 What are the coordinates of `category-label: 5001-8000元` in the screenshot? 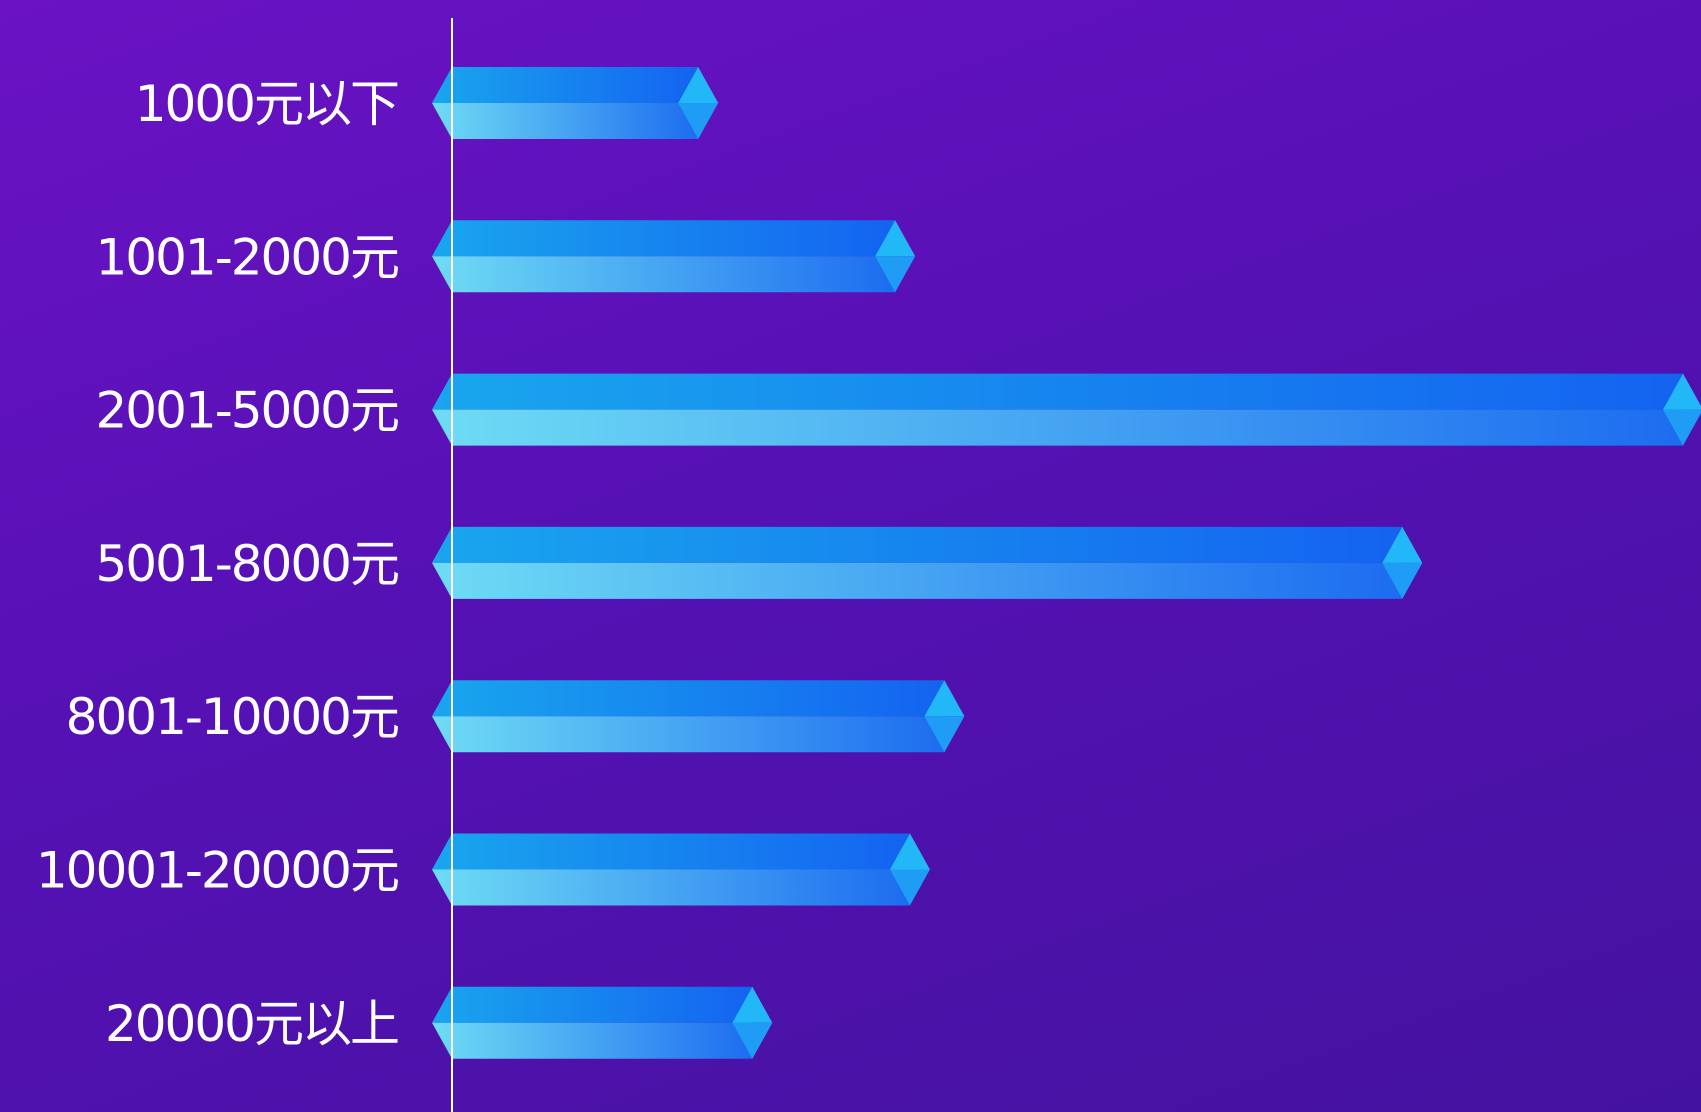 It's located at (246, 564).